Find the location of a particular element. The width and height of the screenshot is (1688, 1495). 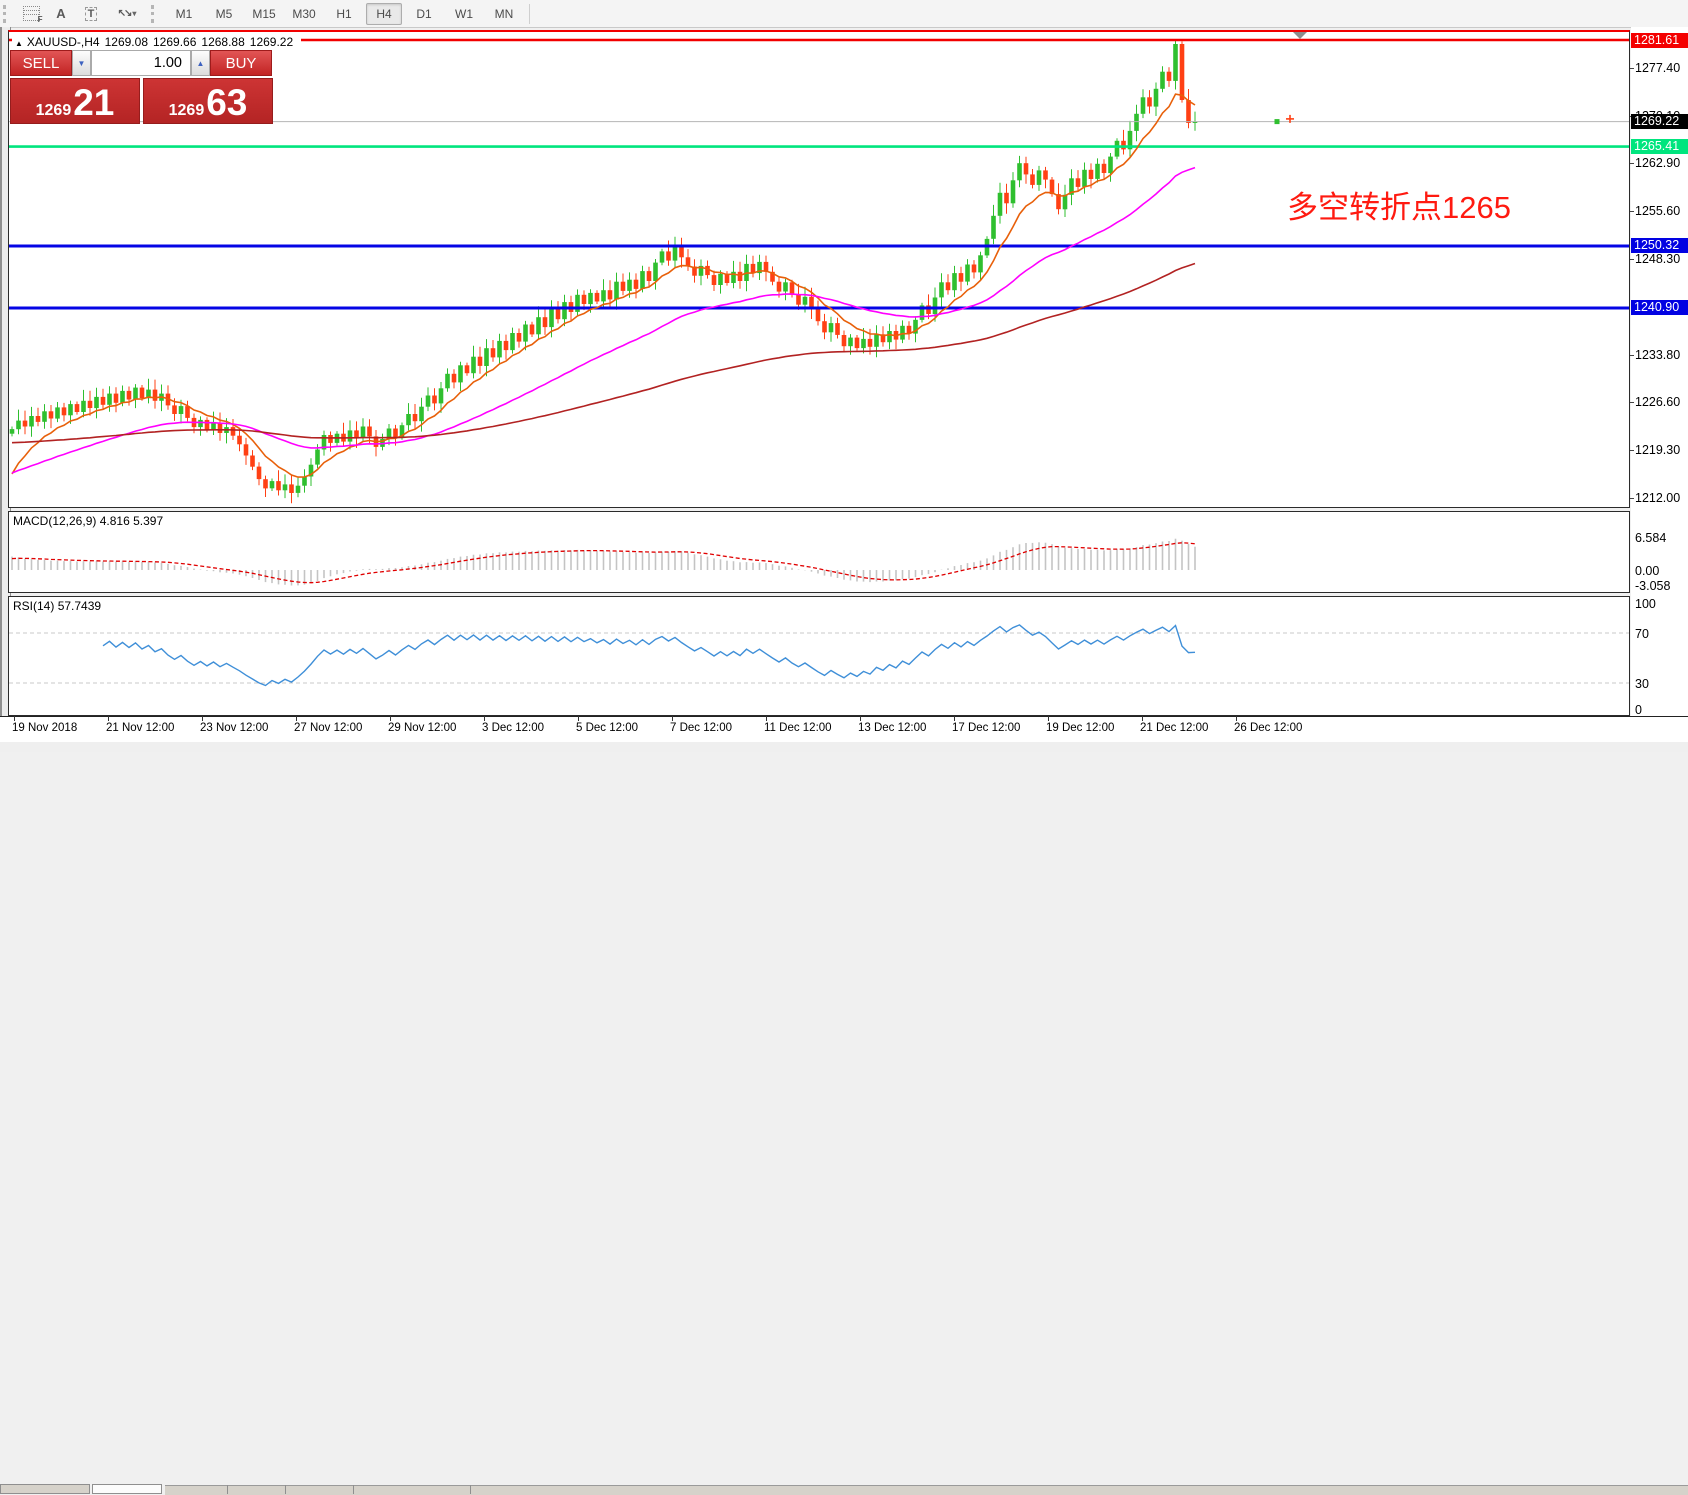

text-tool-button: A is located at coordinates (61, 14).